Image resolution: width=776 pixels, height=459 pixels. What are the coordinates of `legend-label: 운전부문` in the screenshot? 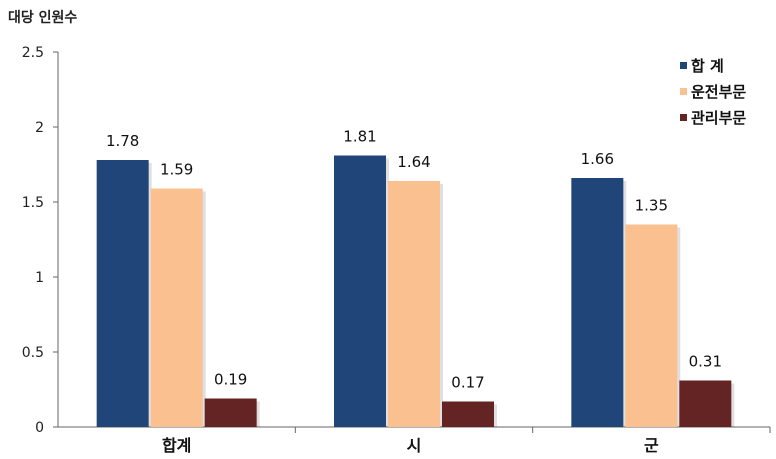 It's located at (718, 92).